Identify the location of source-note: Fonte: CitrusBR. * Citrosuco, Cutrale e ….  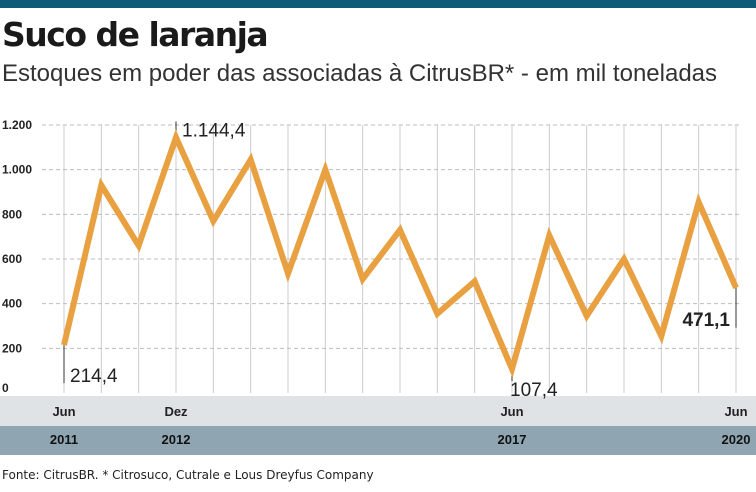
(188, 475).